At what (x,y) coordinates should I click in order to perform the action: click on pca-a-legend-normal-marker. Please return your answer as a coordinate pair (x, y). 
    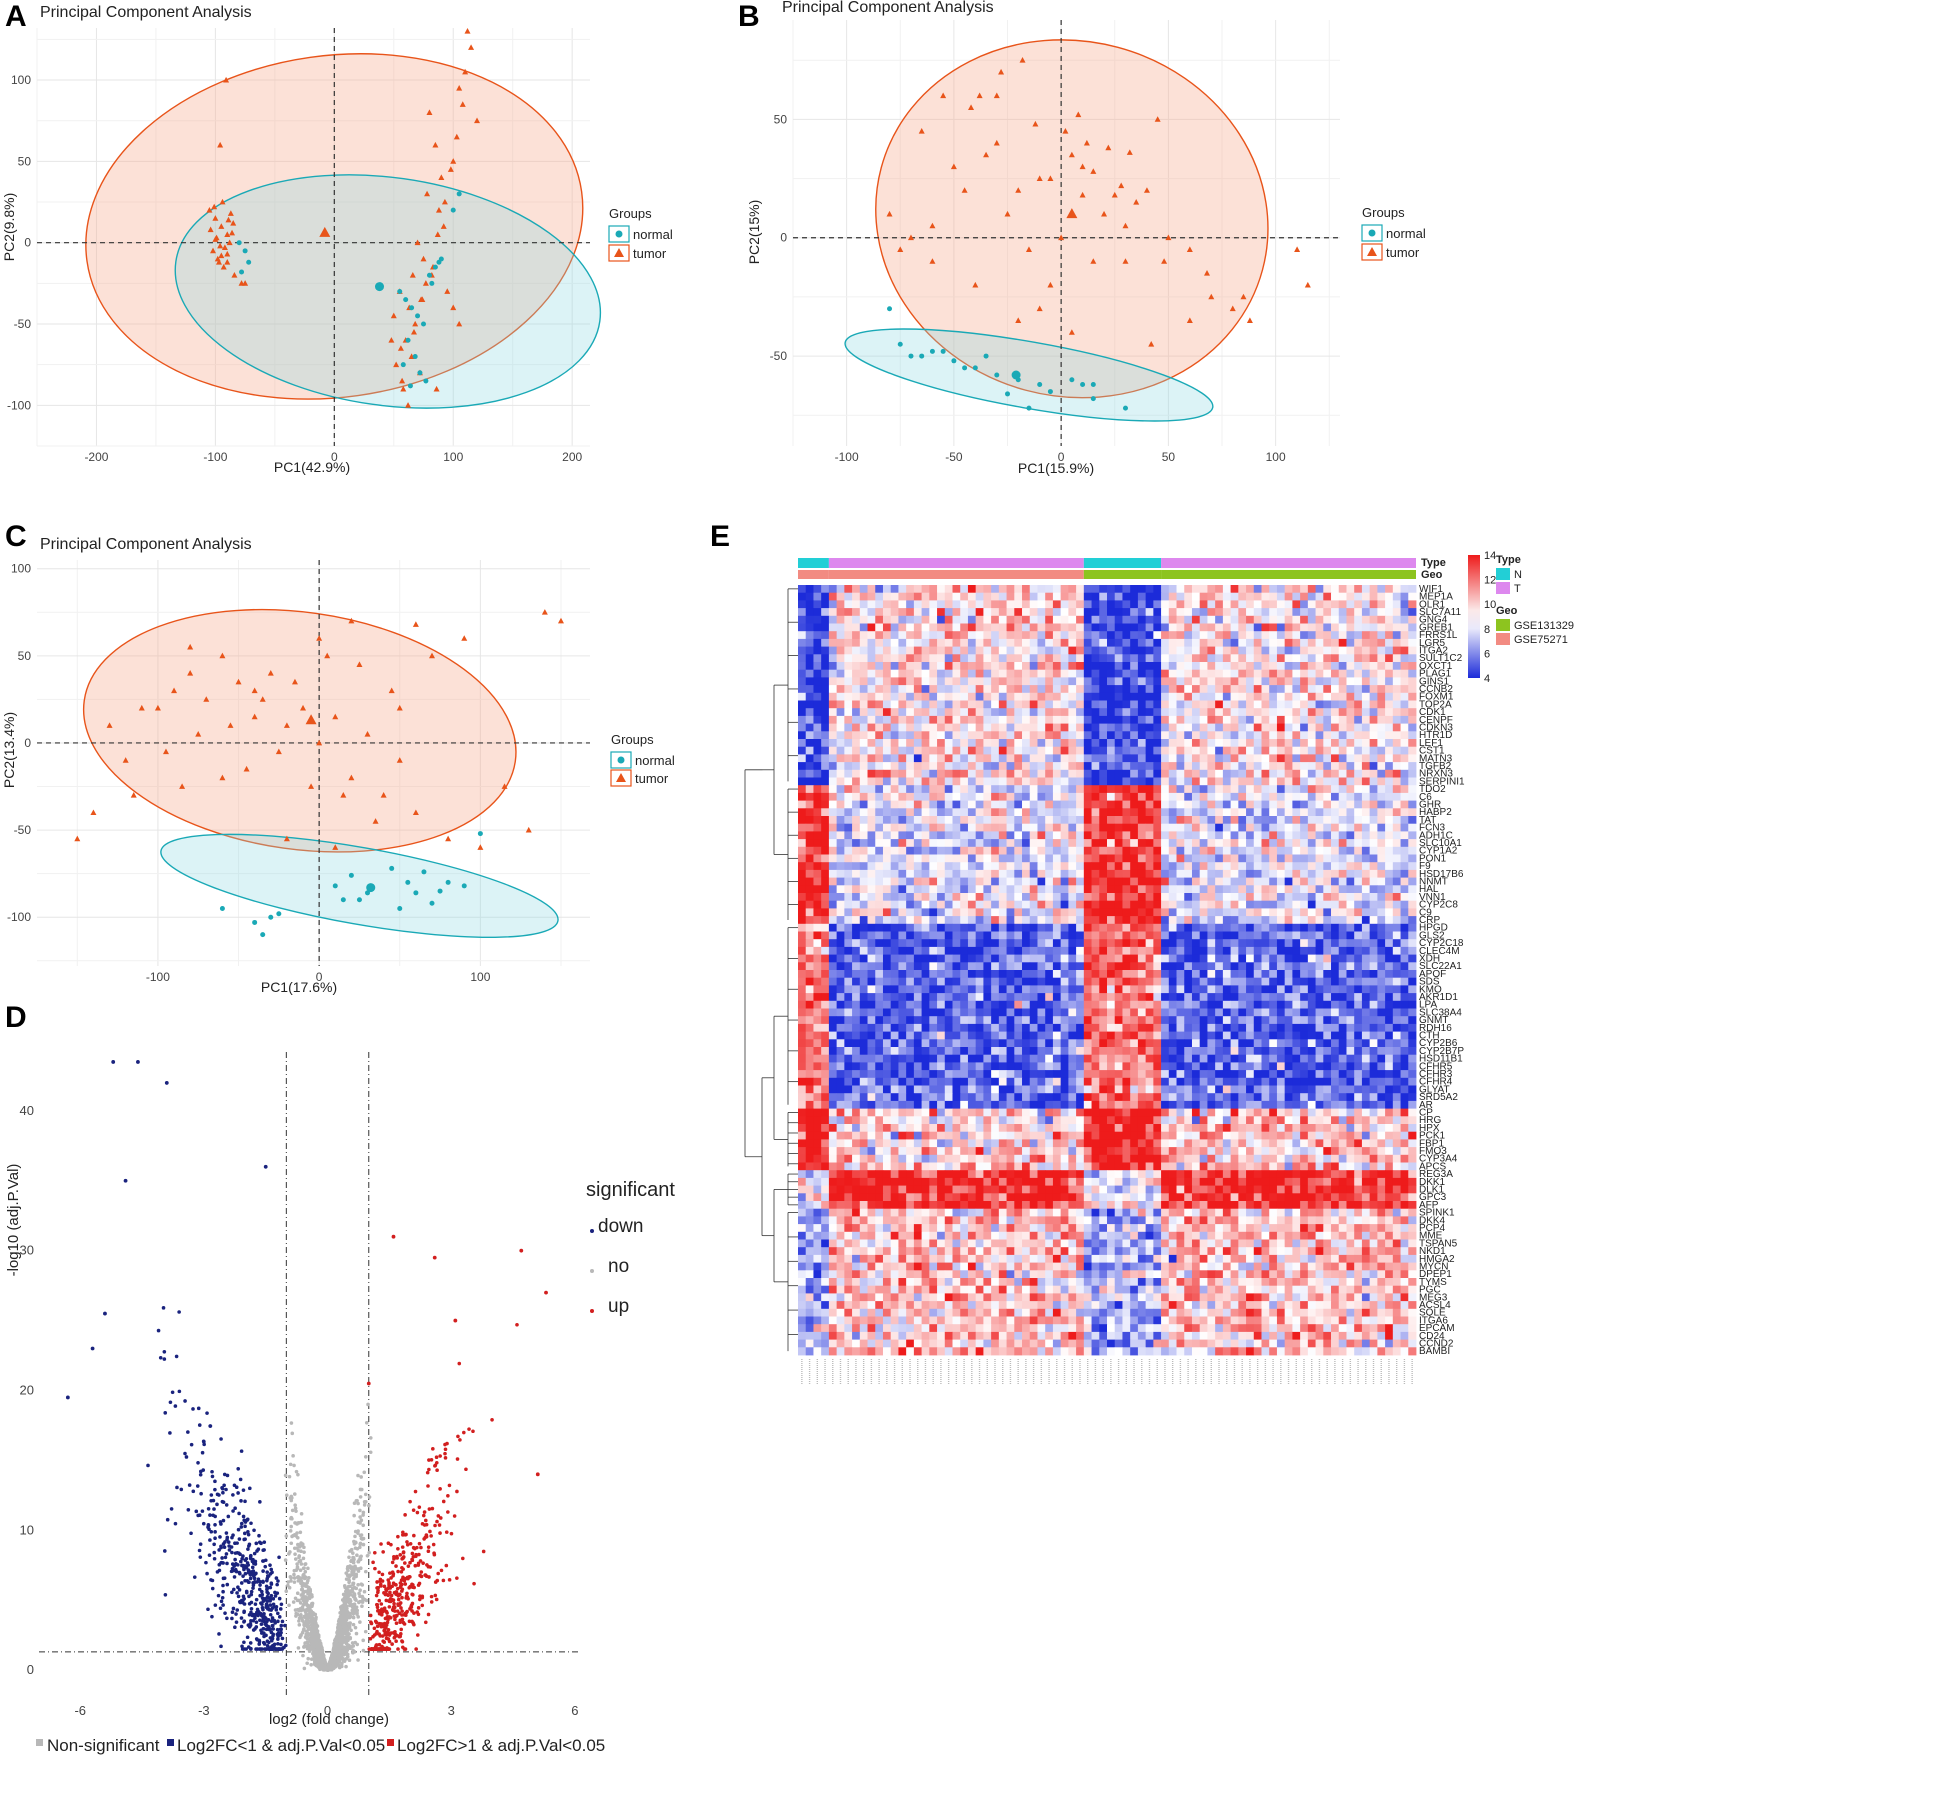
    Looking at the image, I should click on (619, 234).